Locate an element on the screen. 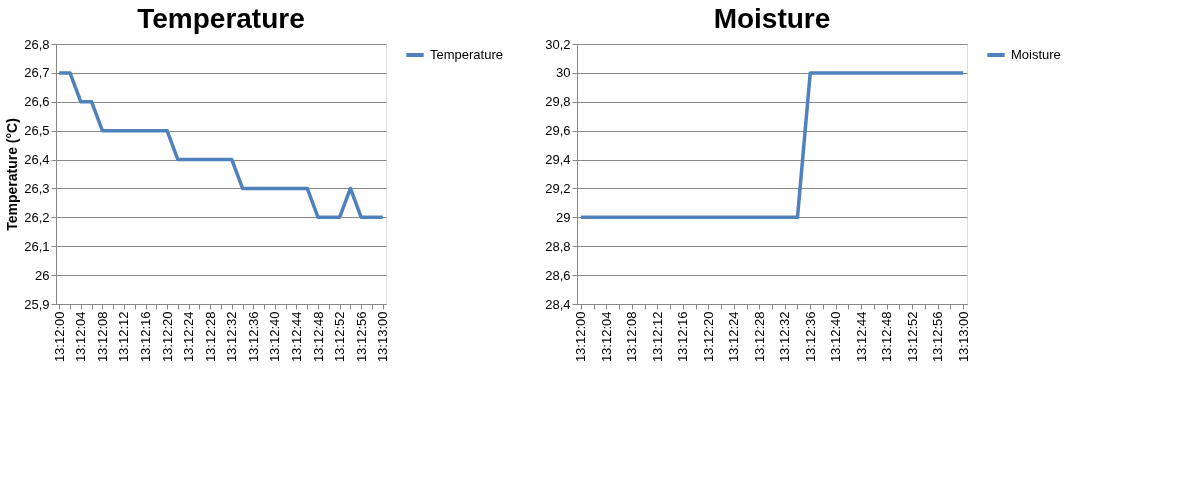  y-tick-label: 30 is located at coordinates (563, 73).